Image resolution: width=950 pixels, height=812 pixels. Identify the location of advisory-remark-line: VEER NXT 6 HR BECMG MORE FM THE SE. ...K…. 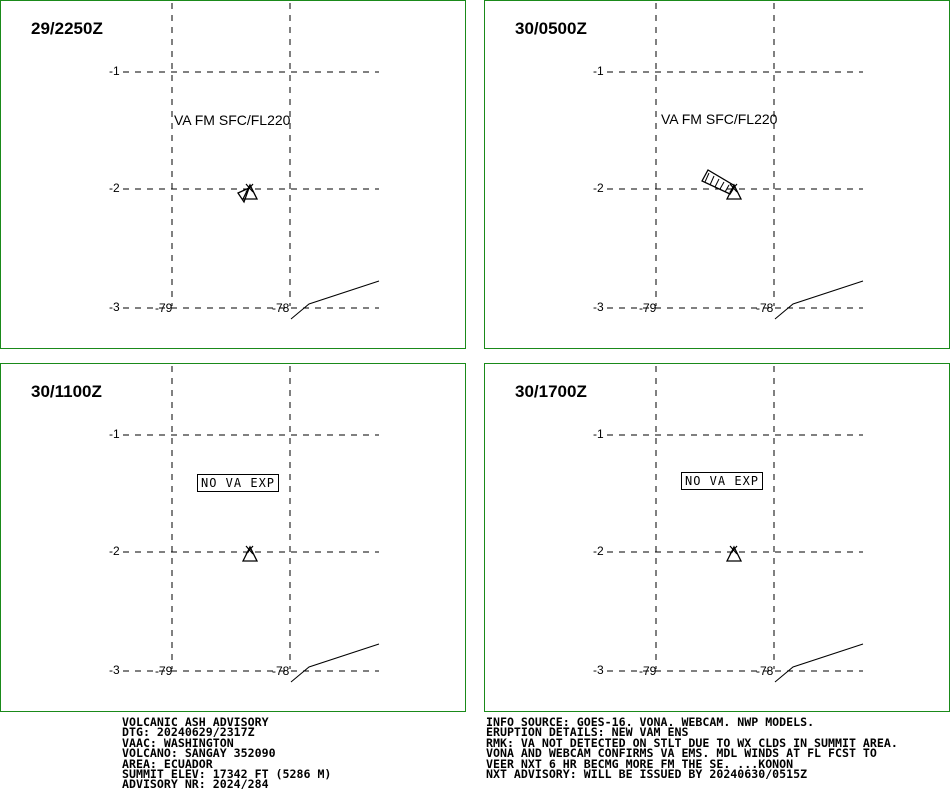
(640, 763).